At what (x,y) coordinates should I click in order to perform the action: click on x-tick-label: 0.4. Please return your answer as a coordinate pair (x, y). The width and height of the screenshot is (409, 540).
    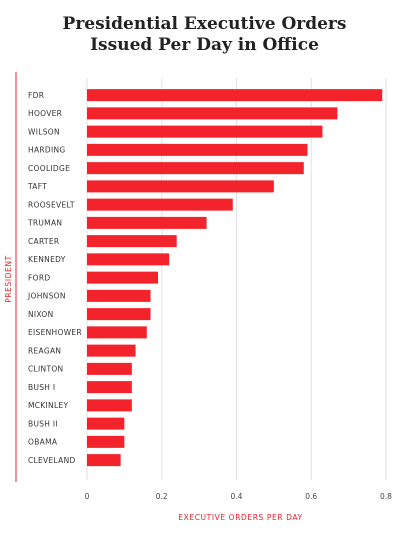
    Looking at the image, I should click on (237, 496).